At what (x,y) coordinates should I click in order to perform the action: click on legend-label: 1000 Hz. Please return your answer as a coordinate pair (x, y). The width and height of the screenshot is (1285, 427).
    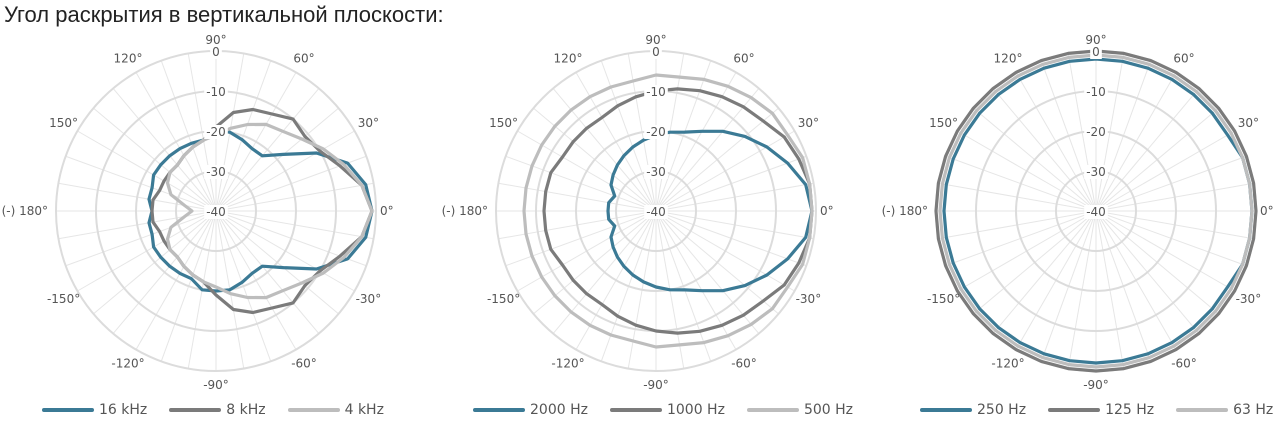
    Looking at the image, I should click on (695, 410).